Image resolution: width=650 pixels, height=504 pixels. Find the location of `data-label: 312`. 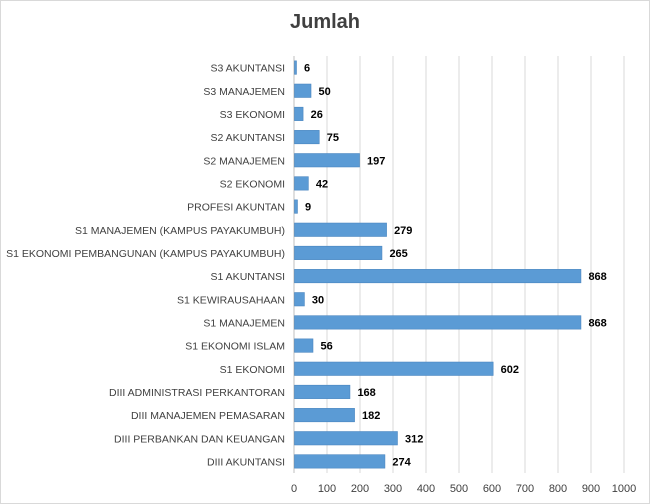

data-label: 312 is located at coordinates (414, 439).